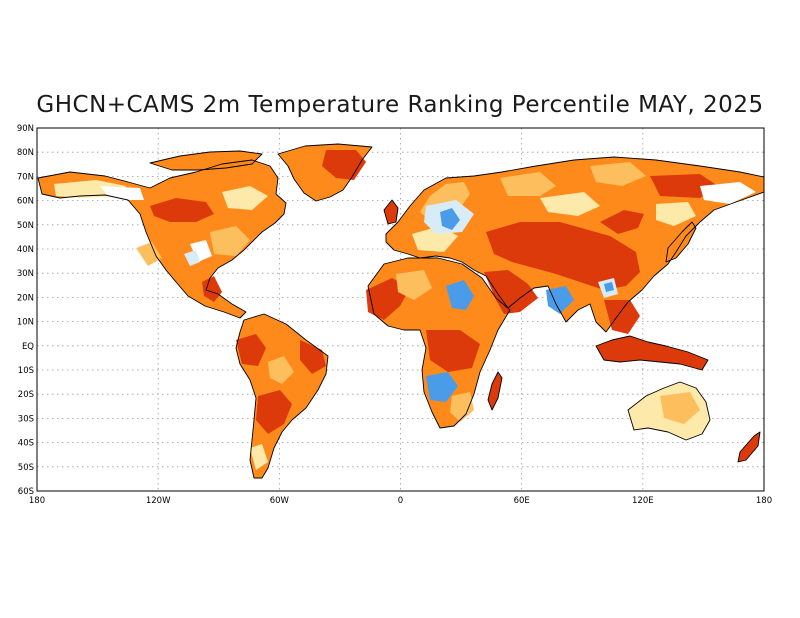 This screenshot has width=800, height=618. I want to click on lat-tick-label: 50N, so click(25, 226).